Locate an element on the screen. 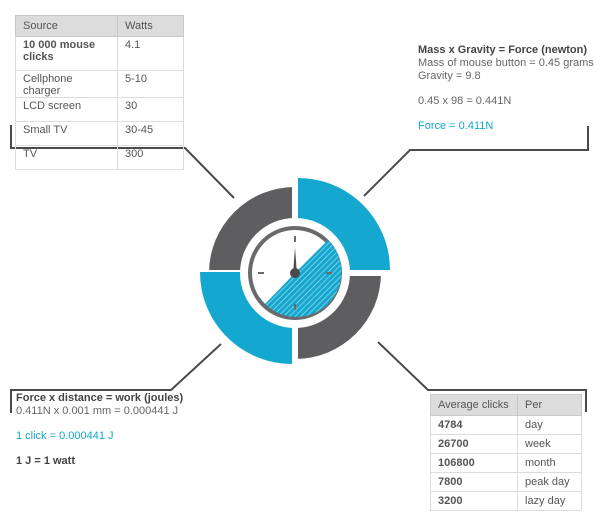 The image size is (600, 527). connector-top-right is located at coordinates (476, 161).